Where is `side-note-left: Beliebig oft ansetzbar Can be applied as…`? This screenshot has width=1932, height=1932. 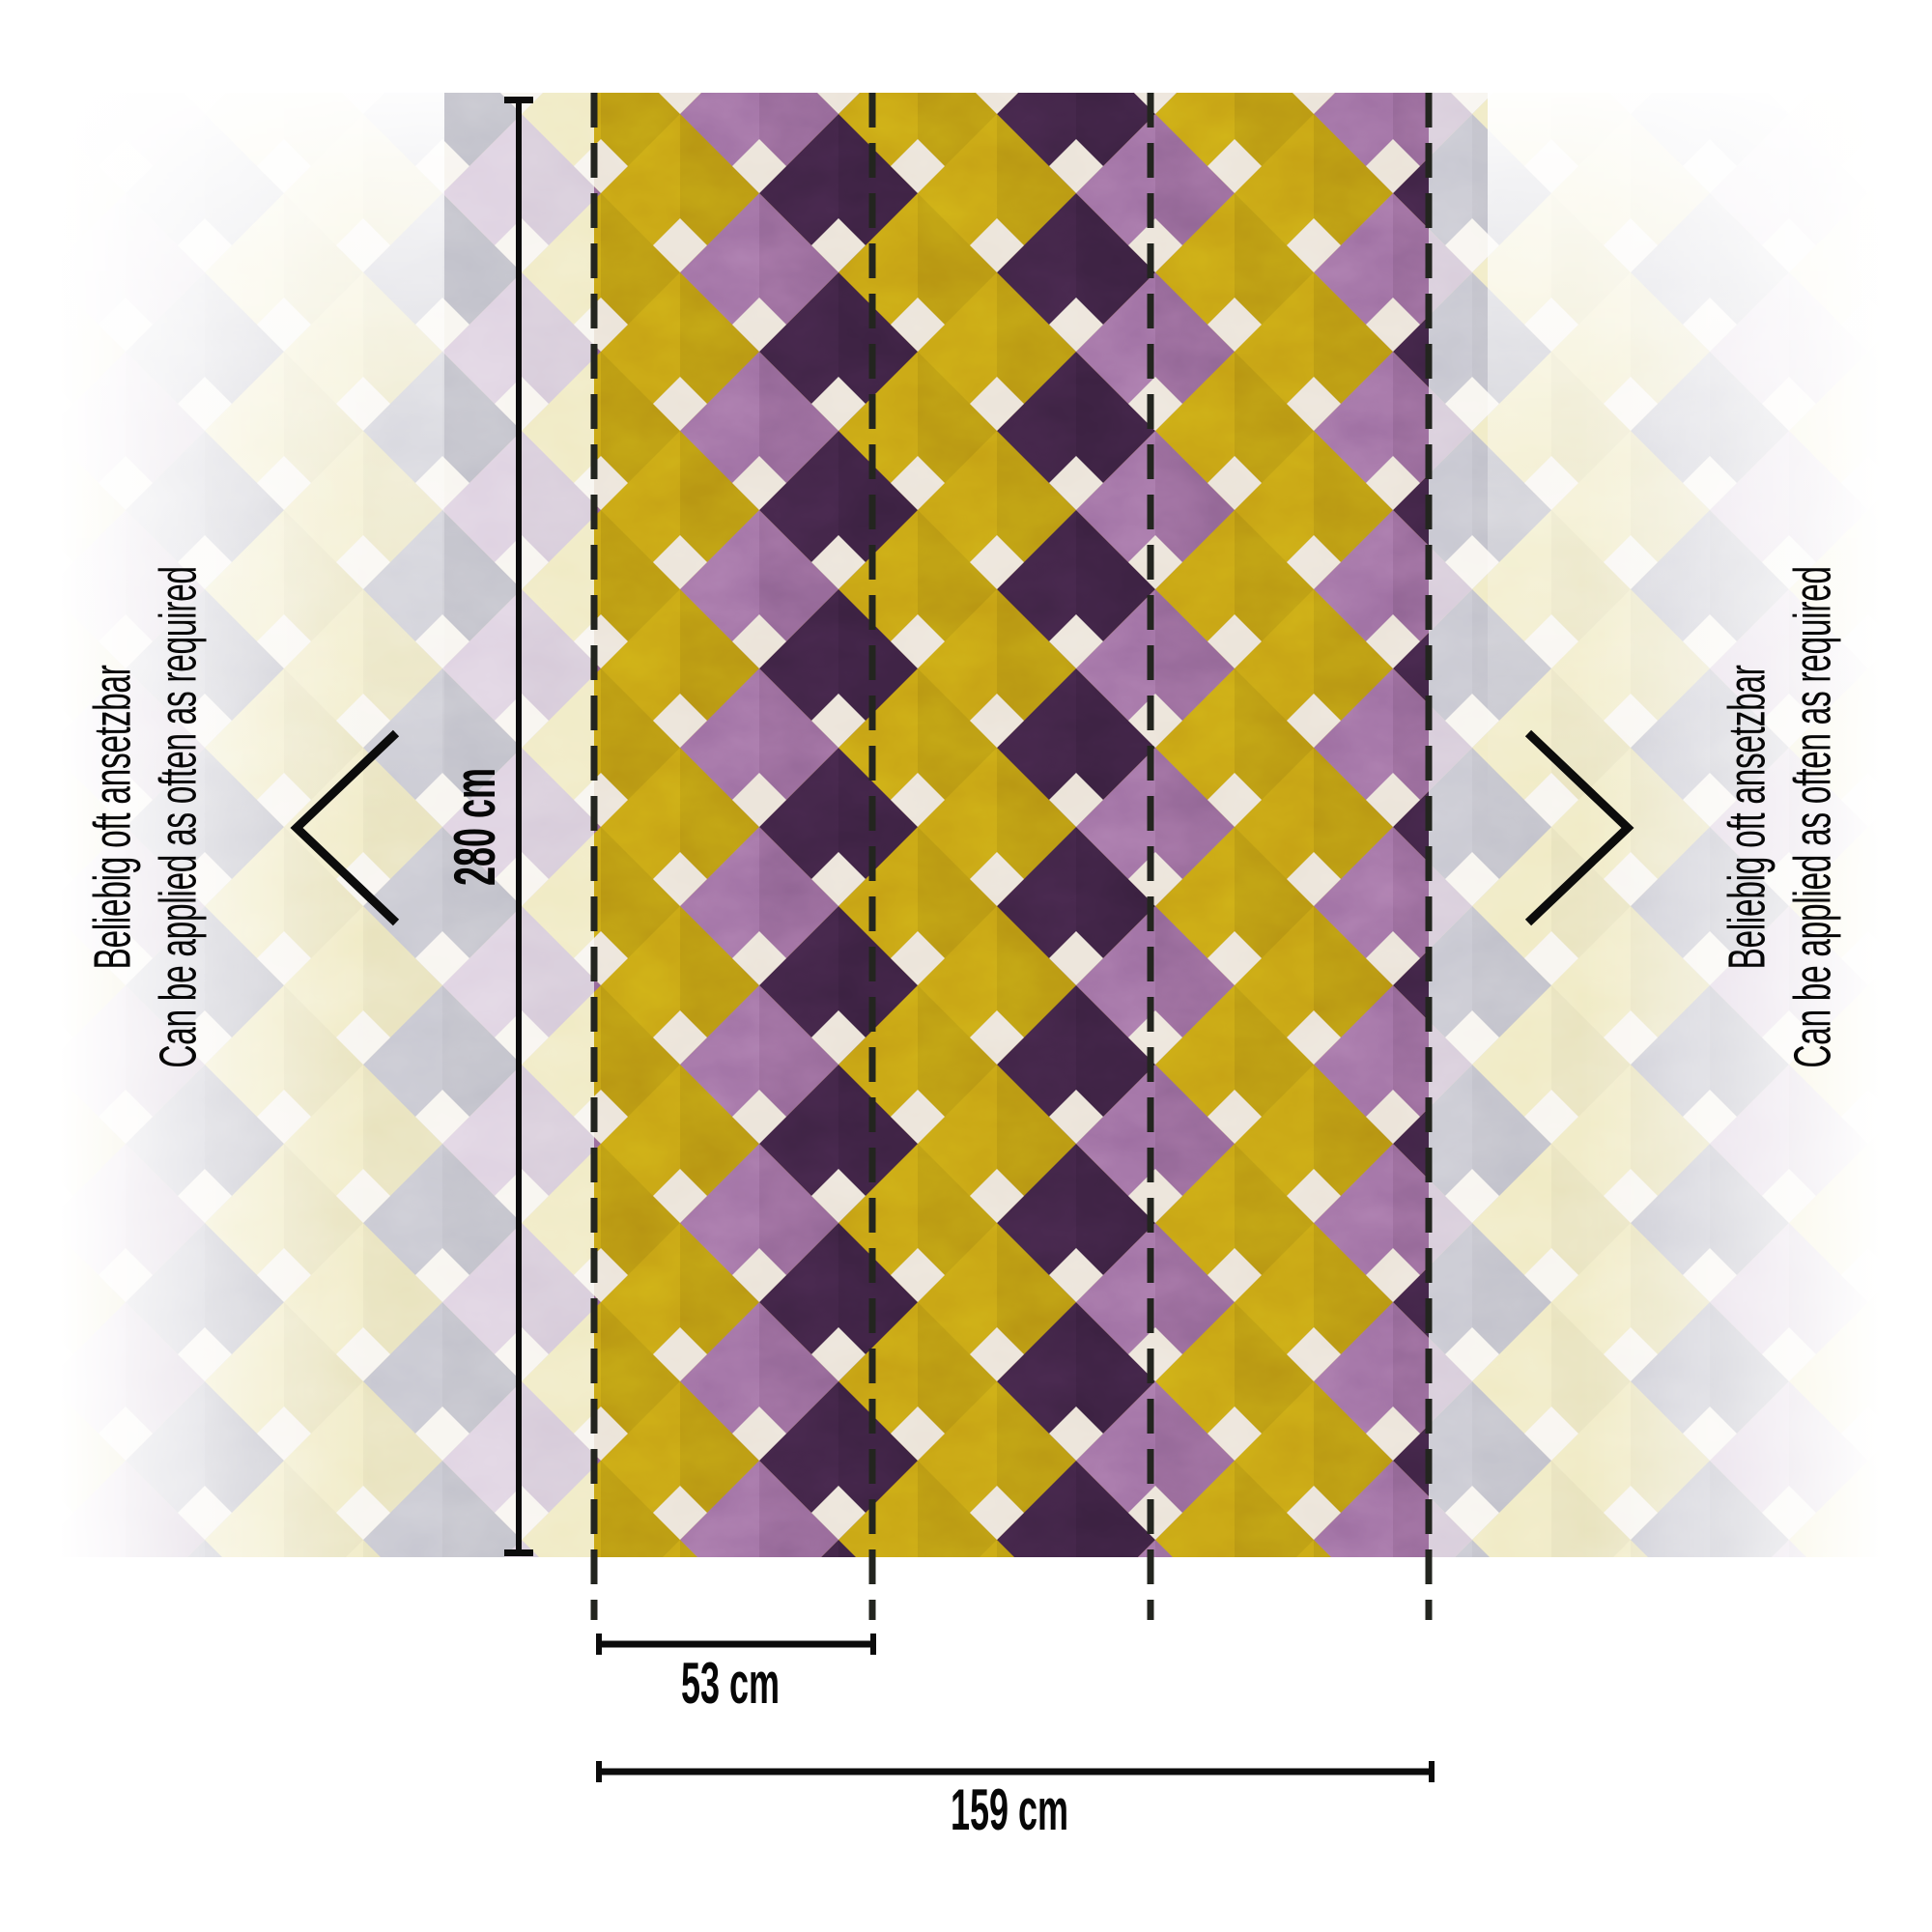 side-note-left: Beliebig oft ansetzbar Can be applied as… is located at coordinates (144, 816).